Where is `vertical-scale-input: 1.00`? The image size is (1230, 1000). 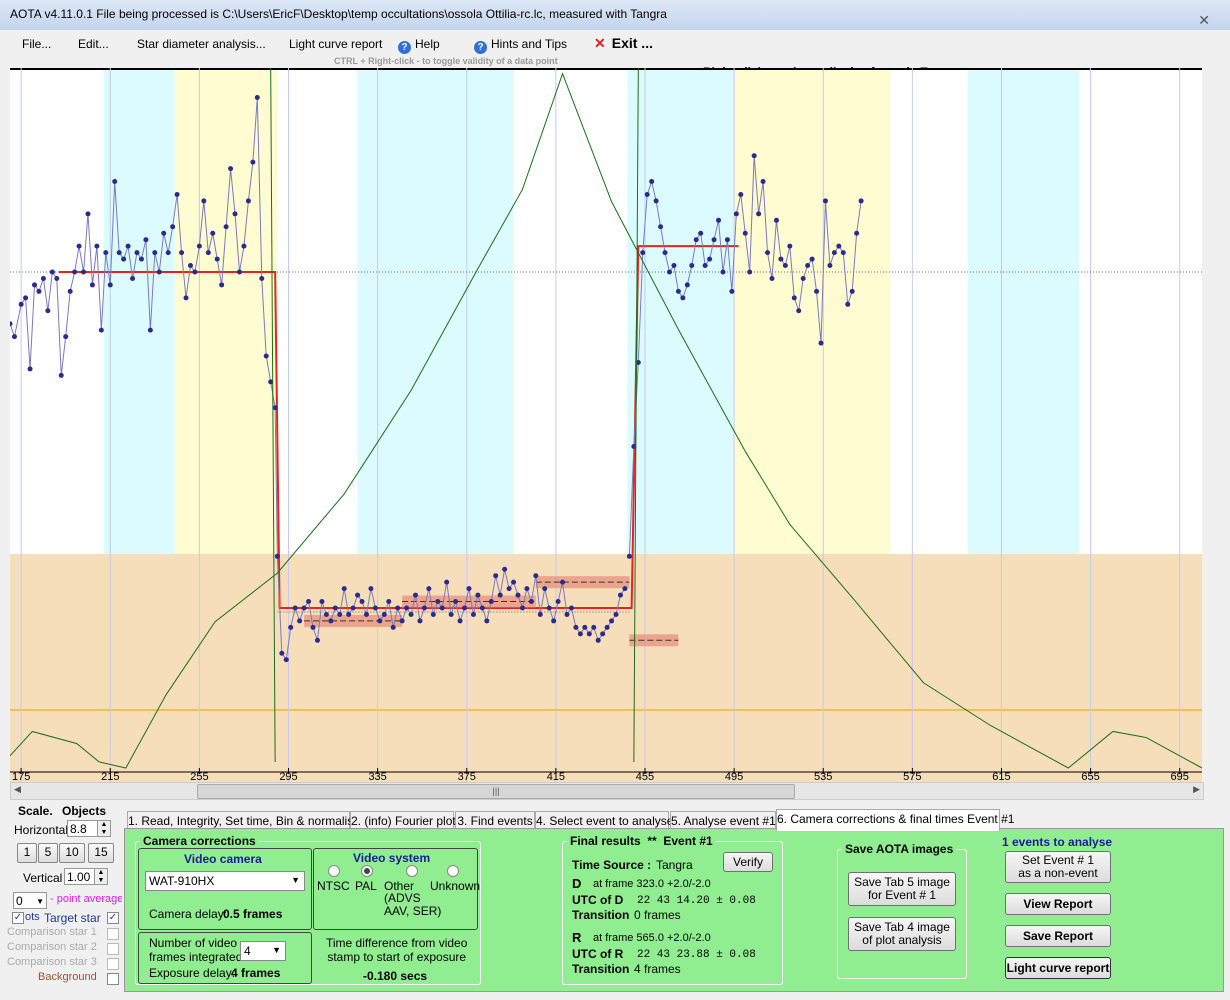 vertical-scale-input: 1.00 is located at coordinates (83, 876).